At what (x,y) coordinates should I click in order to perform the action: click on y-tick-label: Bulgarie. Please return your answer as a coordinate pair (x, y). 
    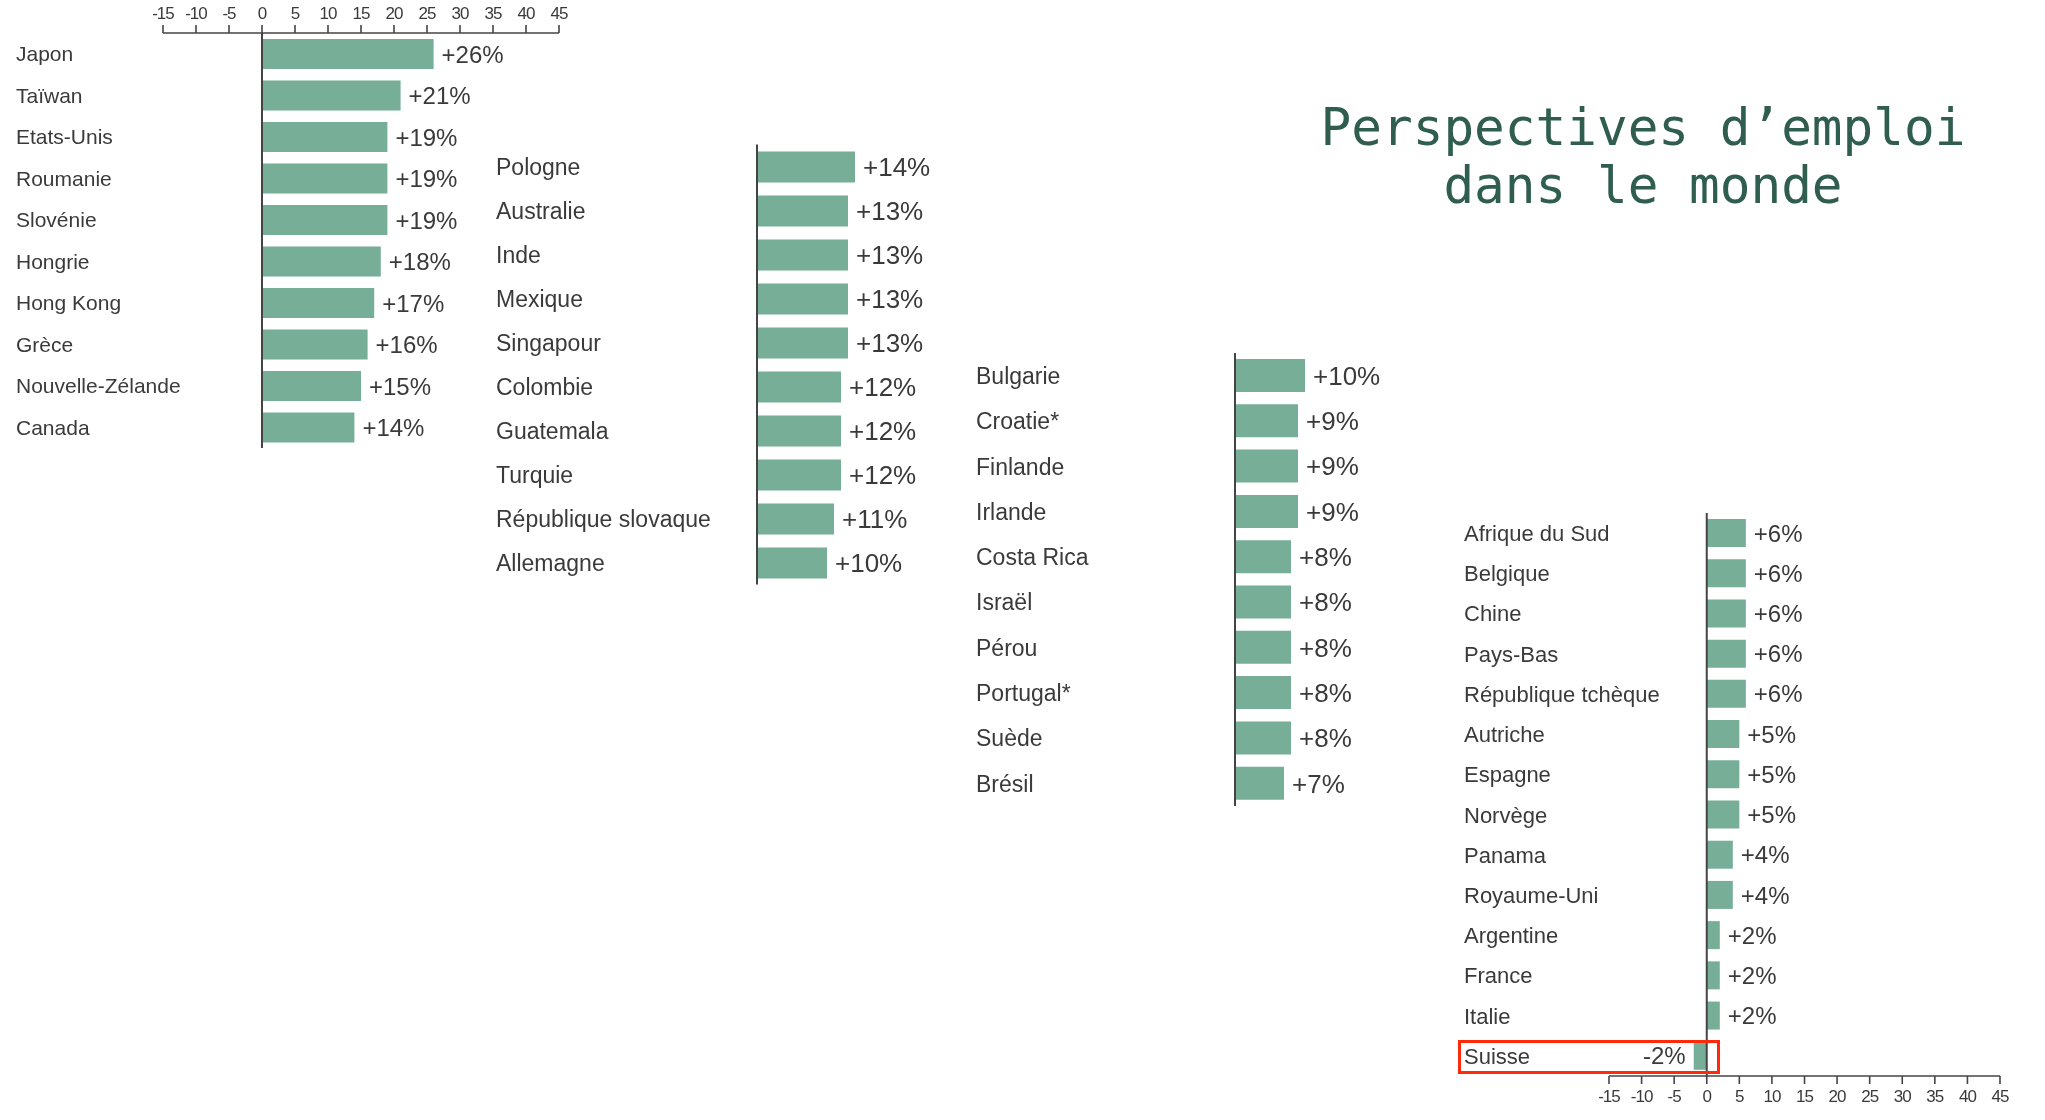
    Looking at the image, I should click on (1018, 375).